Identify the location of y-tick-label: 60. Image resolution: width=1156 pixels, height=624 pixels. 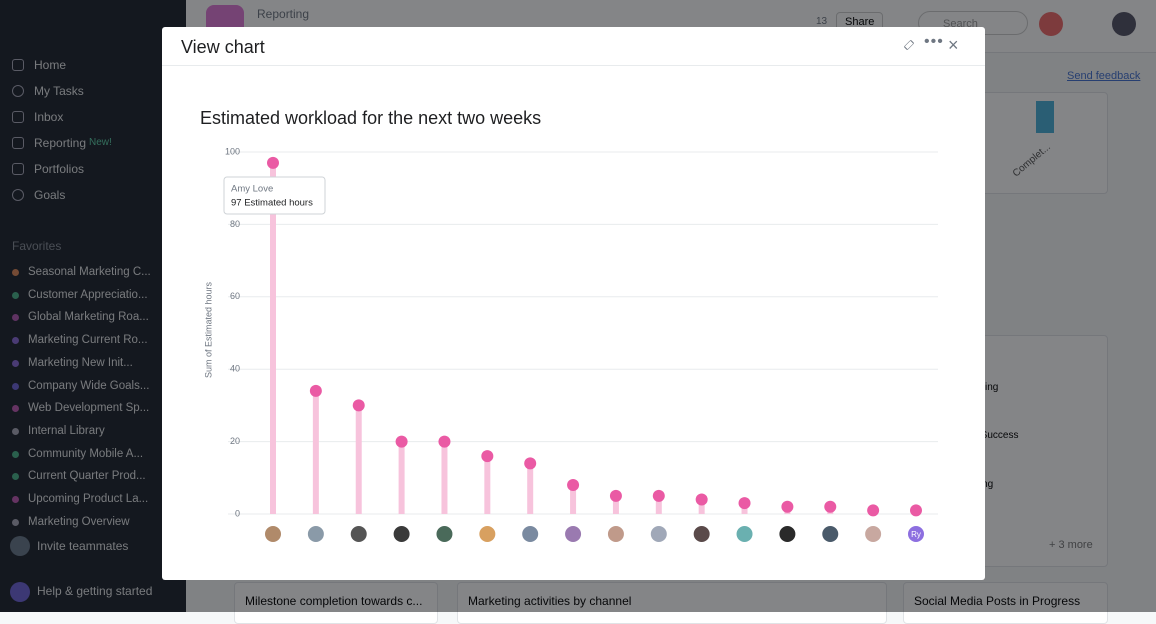
(235, 296).